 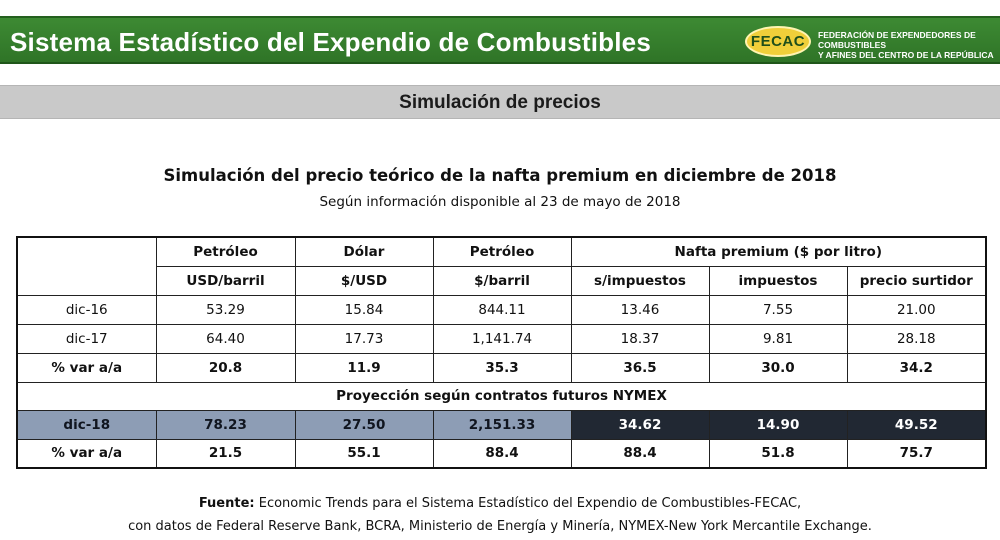 What do you see at coordinates (778, 338) in the screenshot?
I see `table-cell: 9.81` at bounding box center [778, 338].